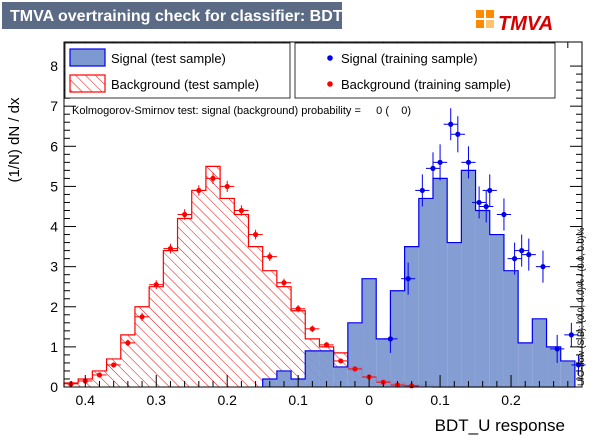 The image size is (596, 445). I want to click on legend-signal-test-label: Signal (test sample), so click(168, 58).